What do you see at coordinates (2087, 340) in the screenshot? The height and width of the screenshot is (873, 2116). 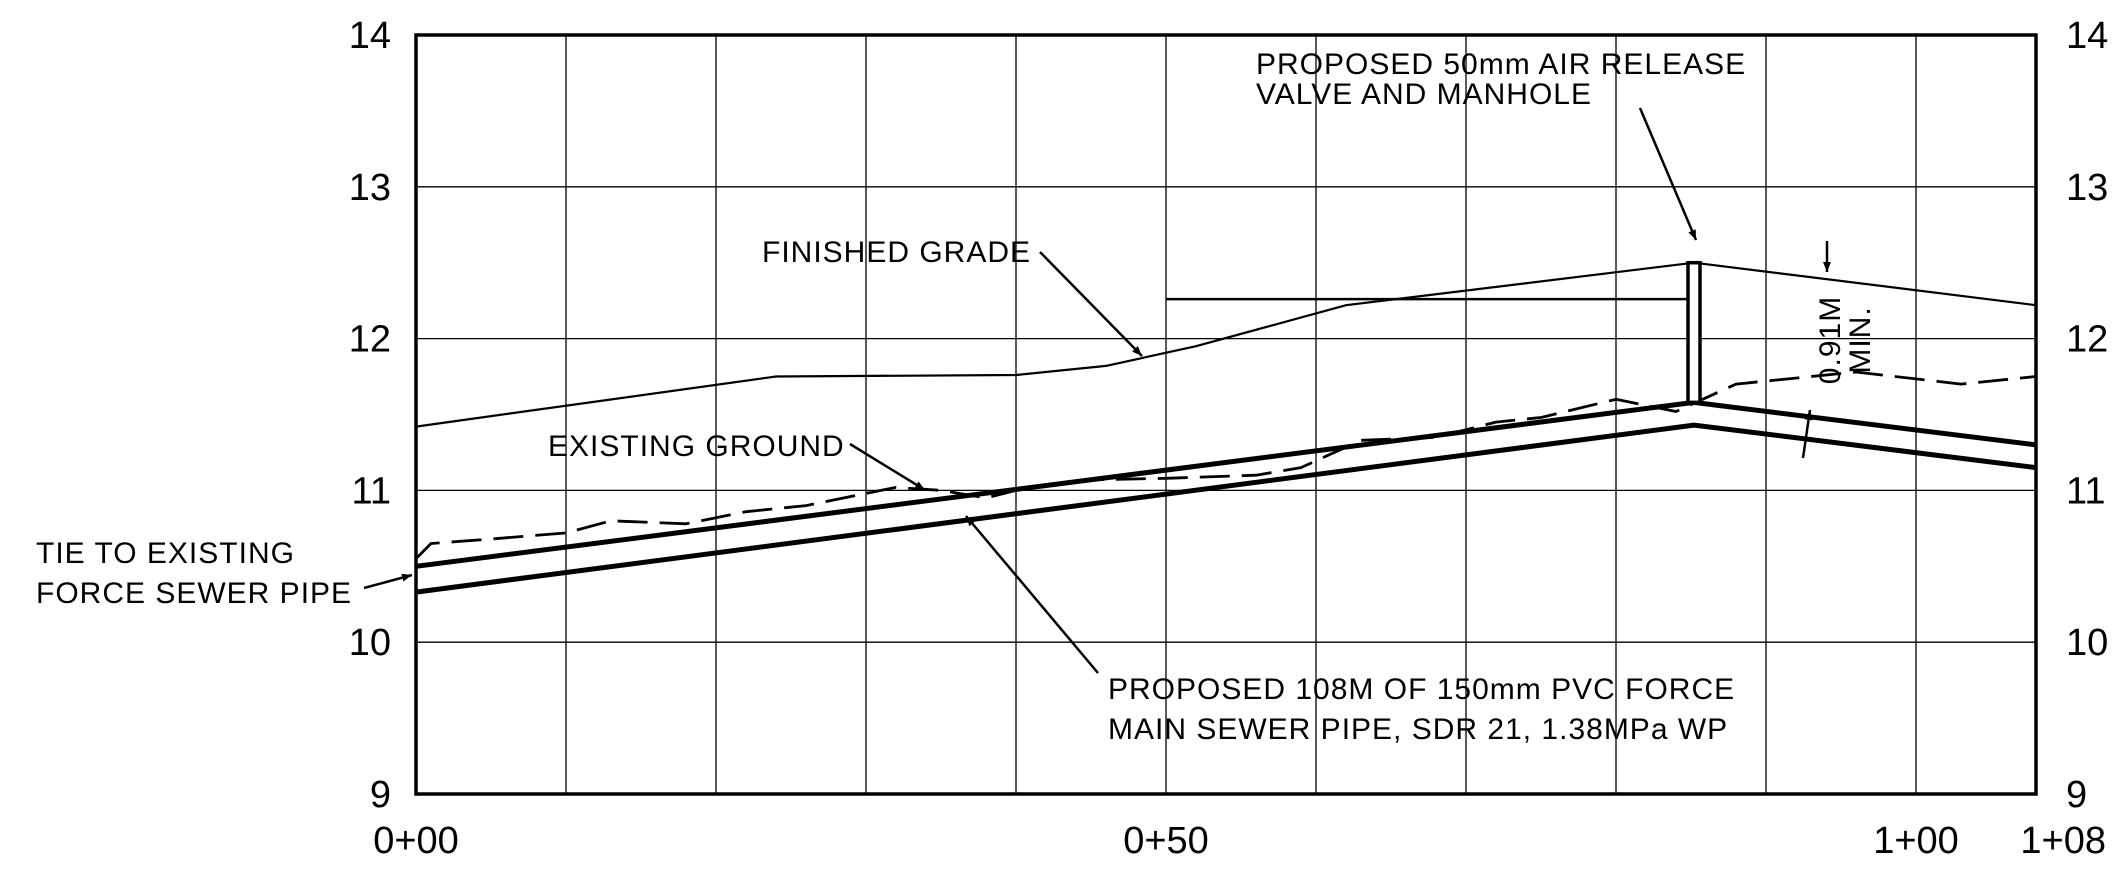 I see `y-tick-label-right: 12` at bounding box center [2087, 340].